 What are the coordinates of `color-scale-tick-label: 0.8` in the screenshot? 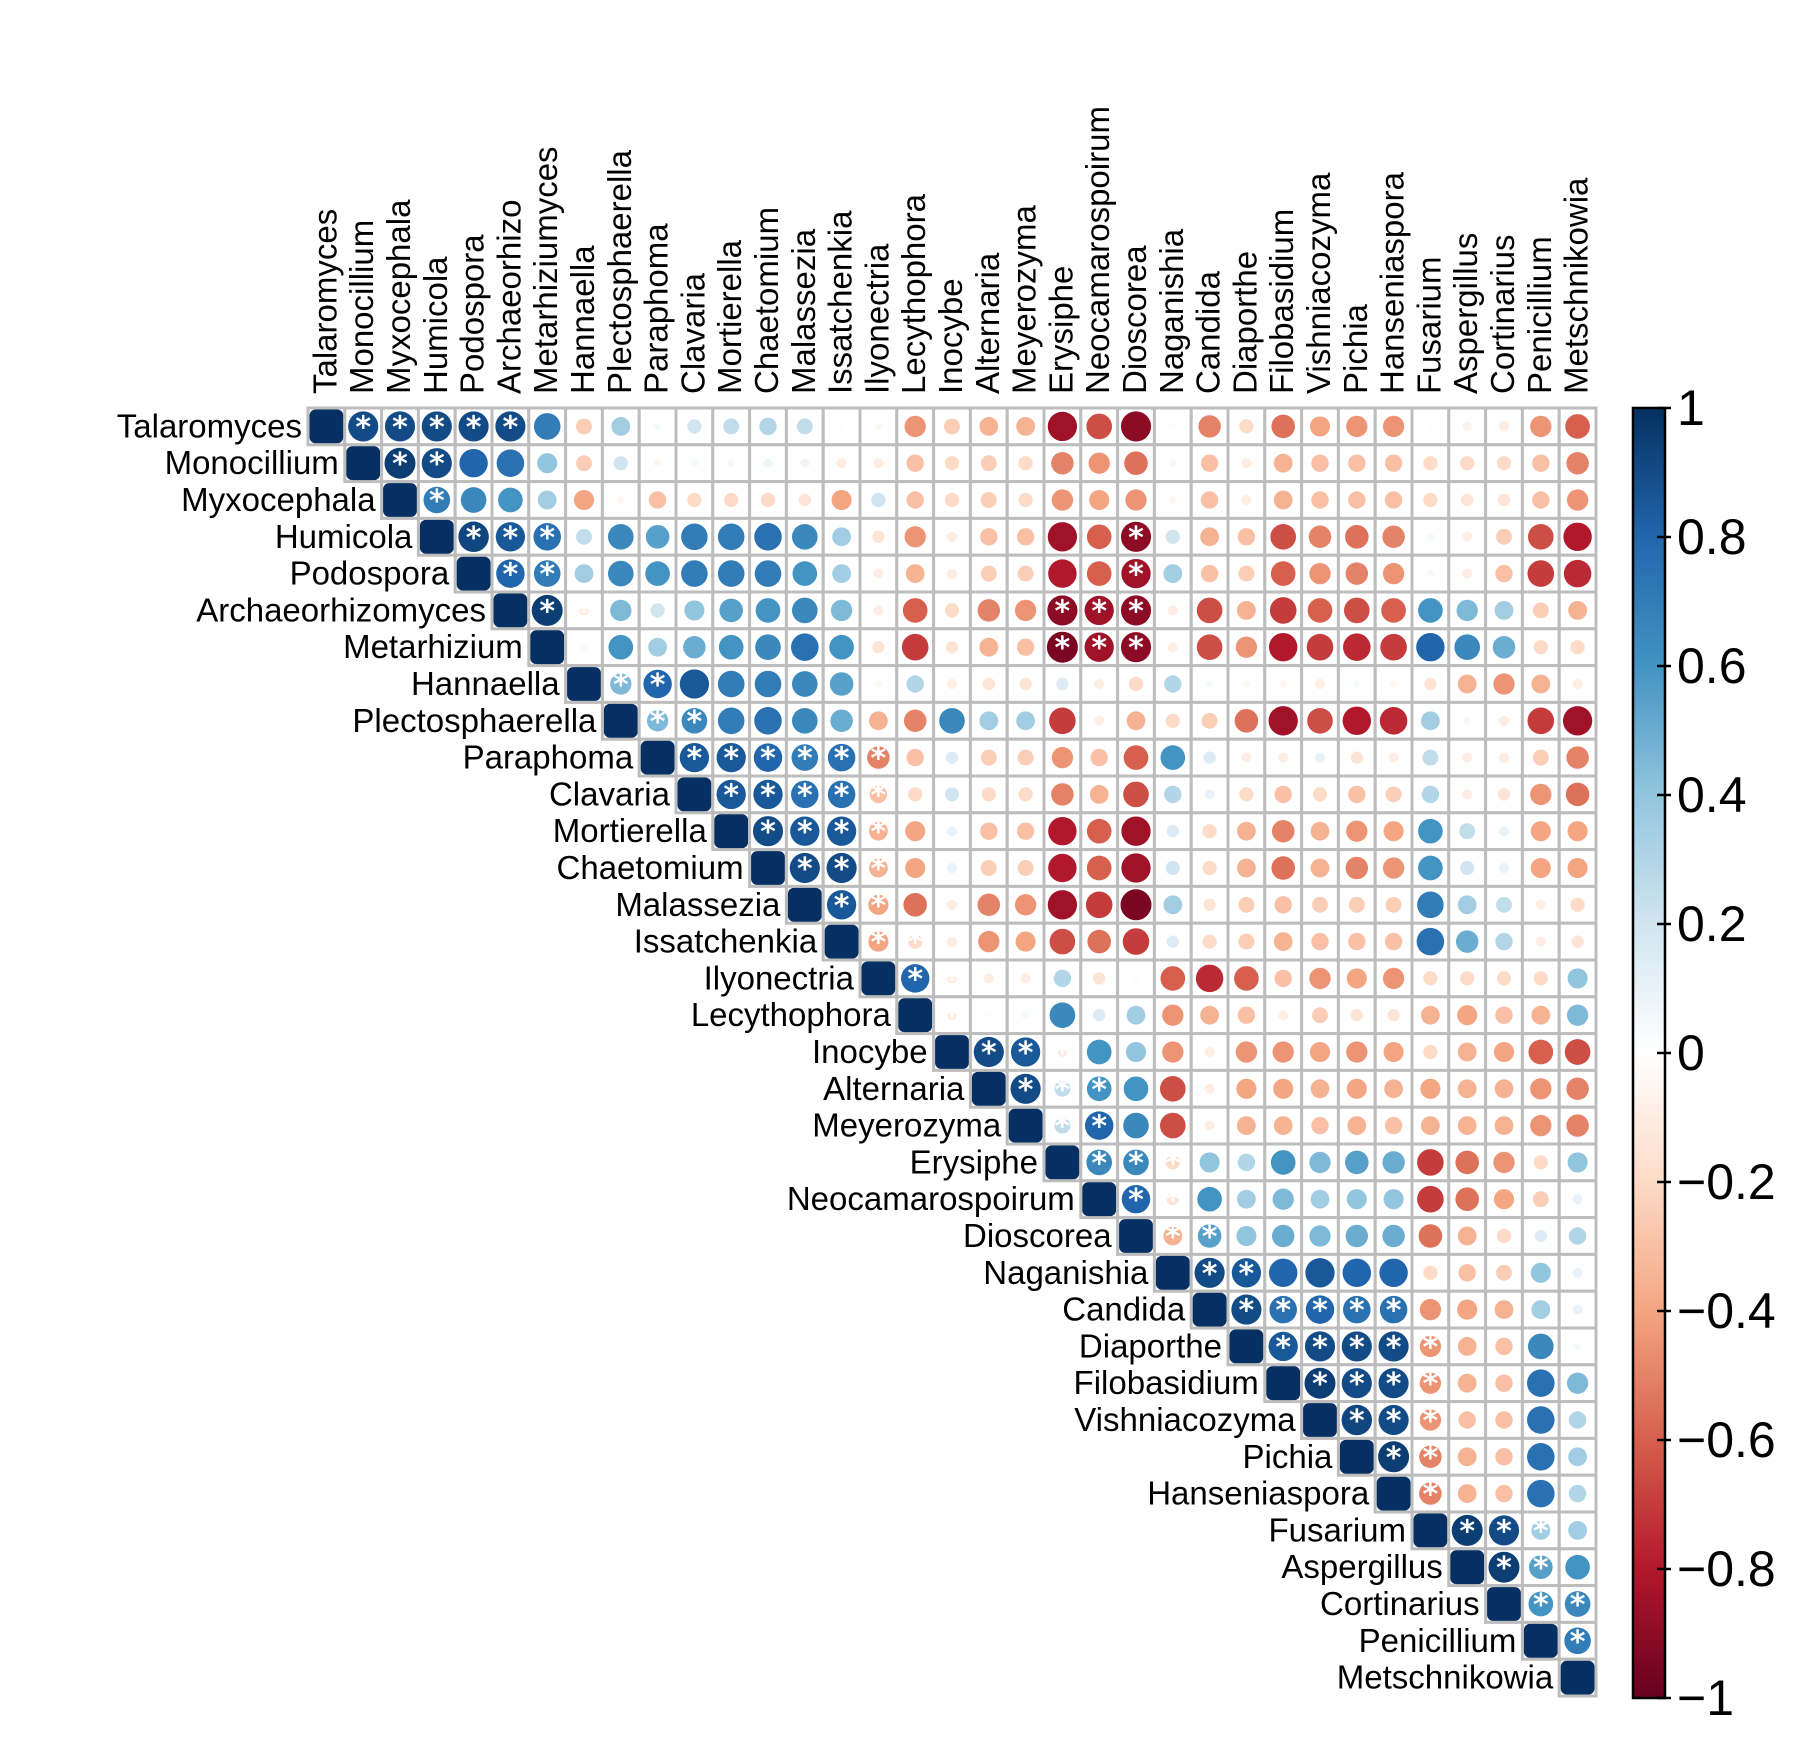 It's located at (1712, 537).